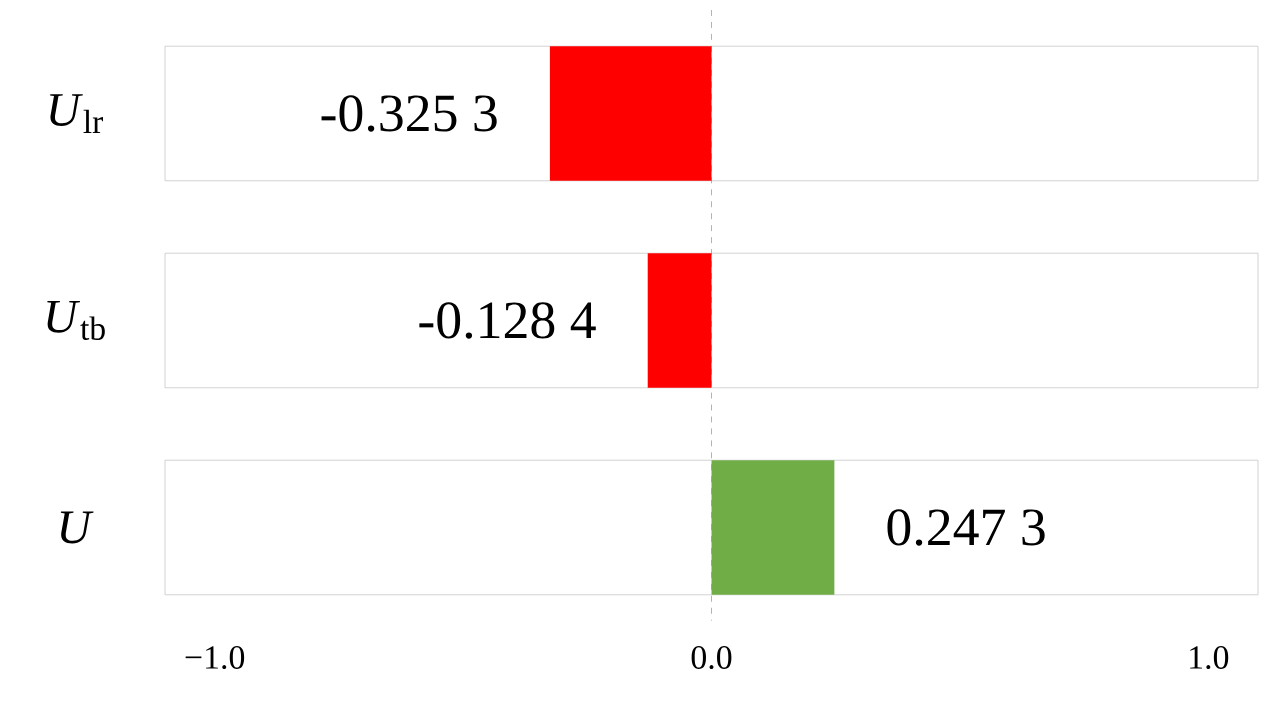 Image resolution: width=1280 pixels, height=720 pixels. Describe the element at coordinates (215, 658) in the screenshot. I see `x-tick-label: −1.0` at that location.